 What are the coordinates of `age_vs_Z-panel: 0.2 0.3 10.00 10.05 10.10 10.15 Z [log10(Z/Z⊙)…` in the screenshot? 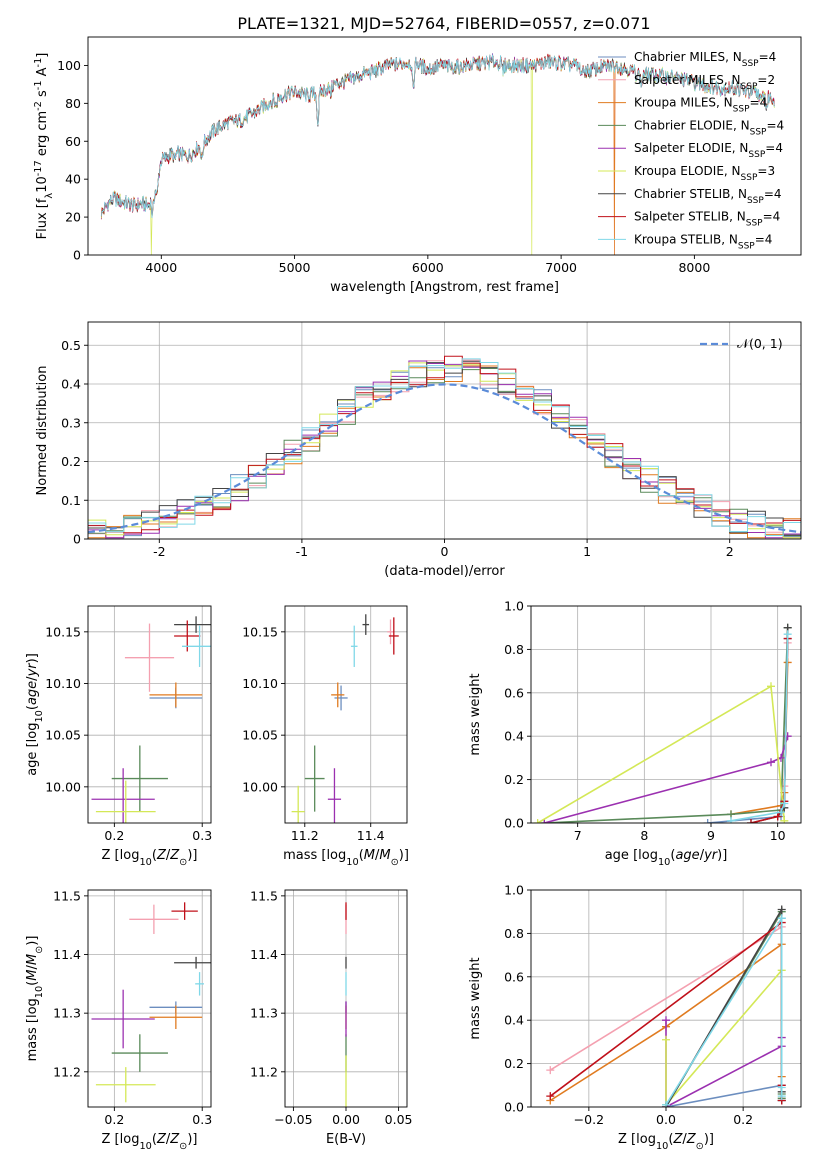 It's located at (118, 736).